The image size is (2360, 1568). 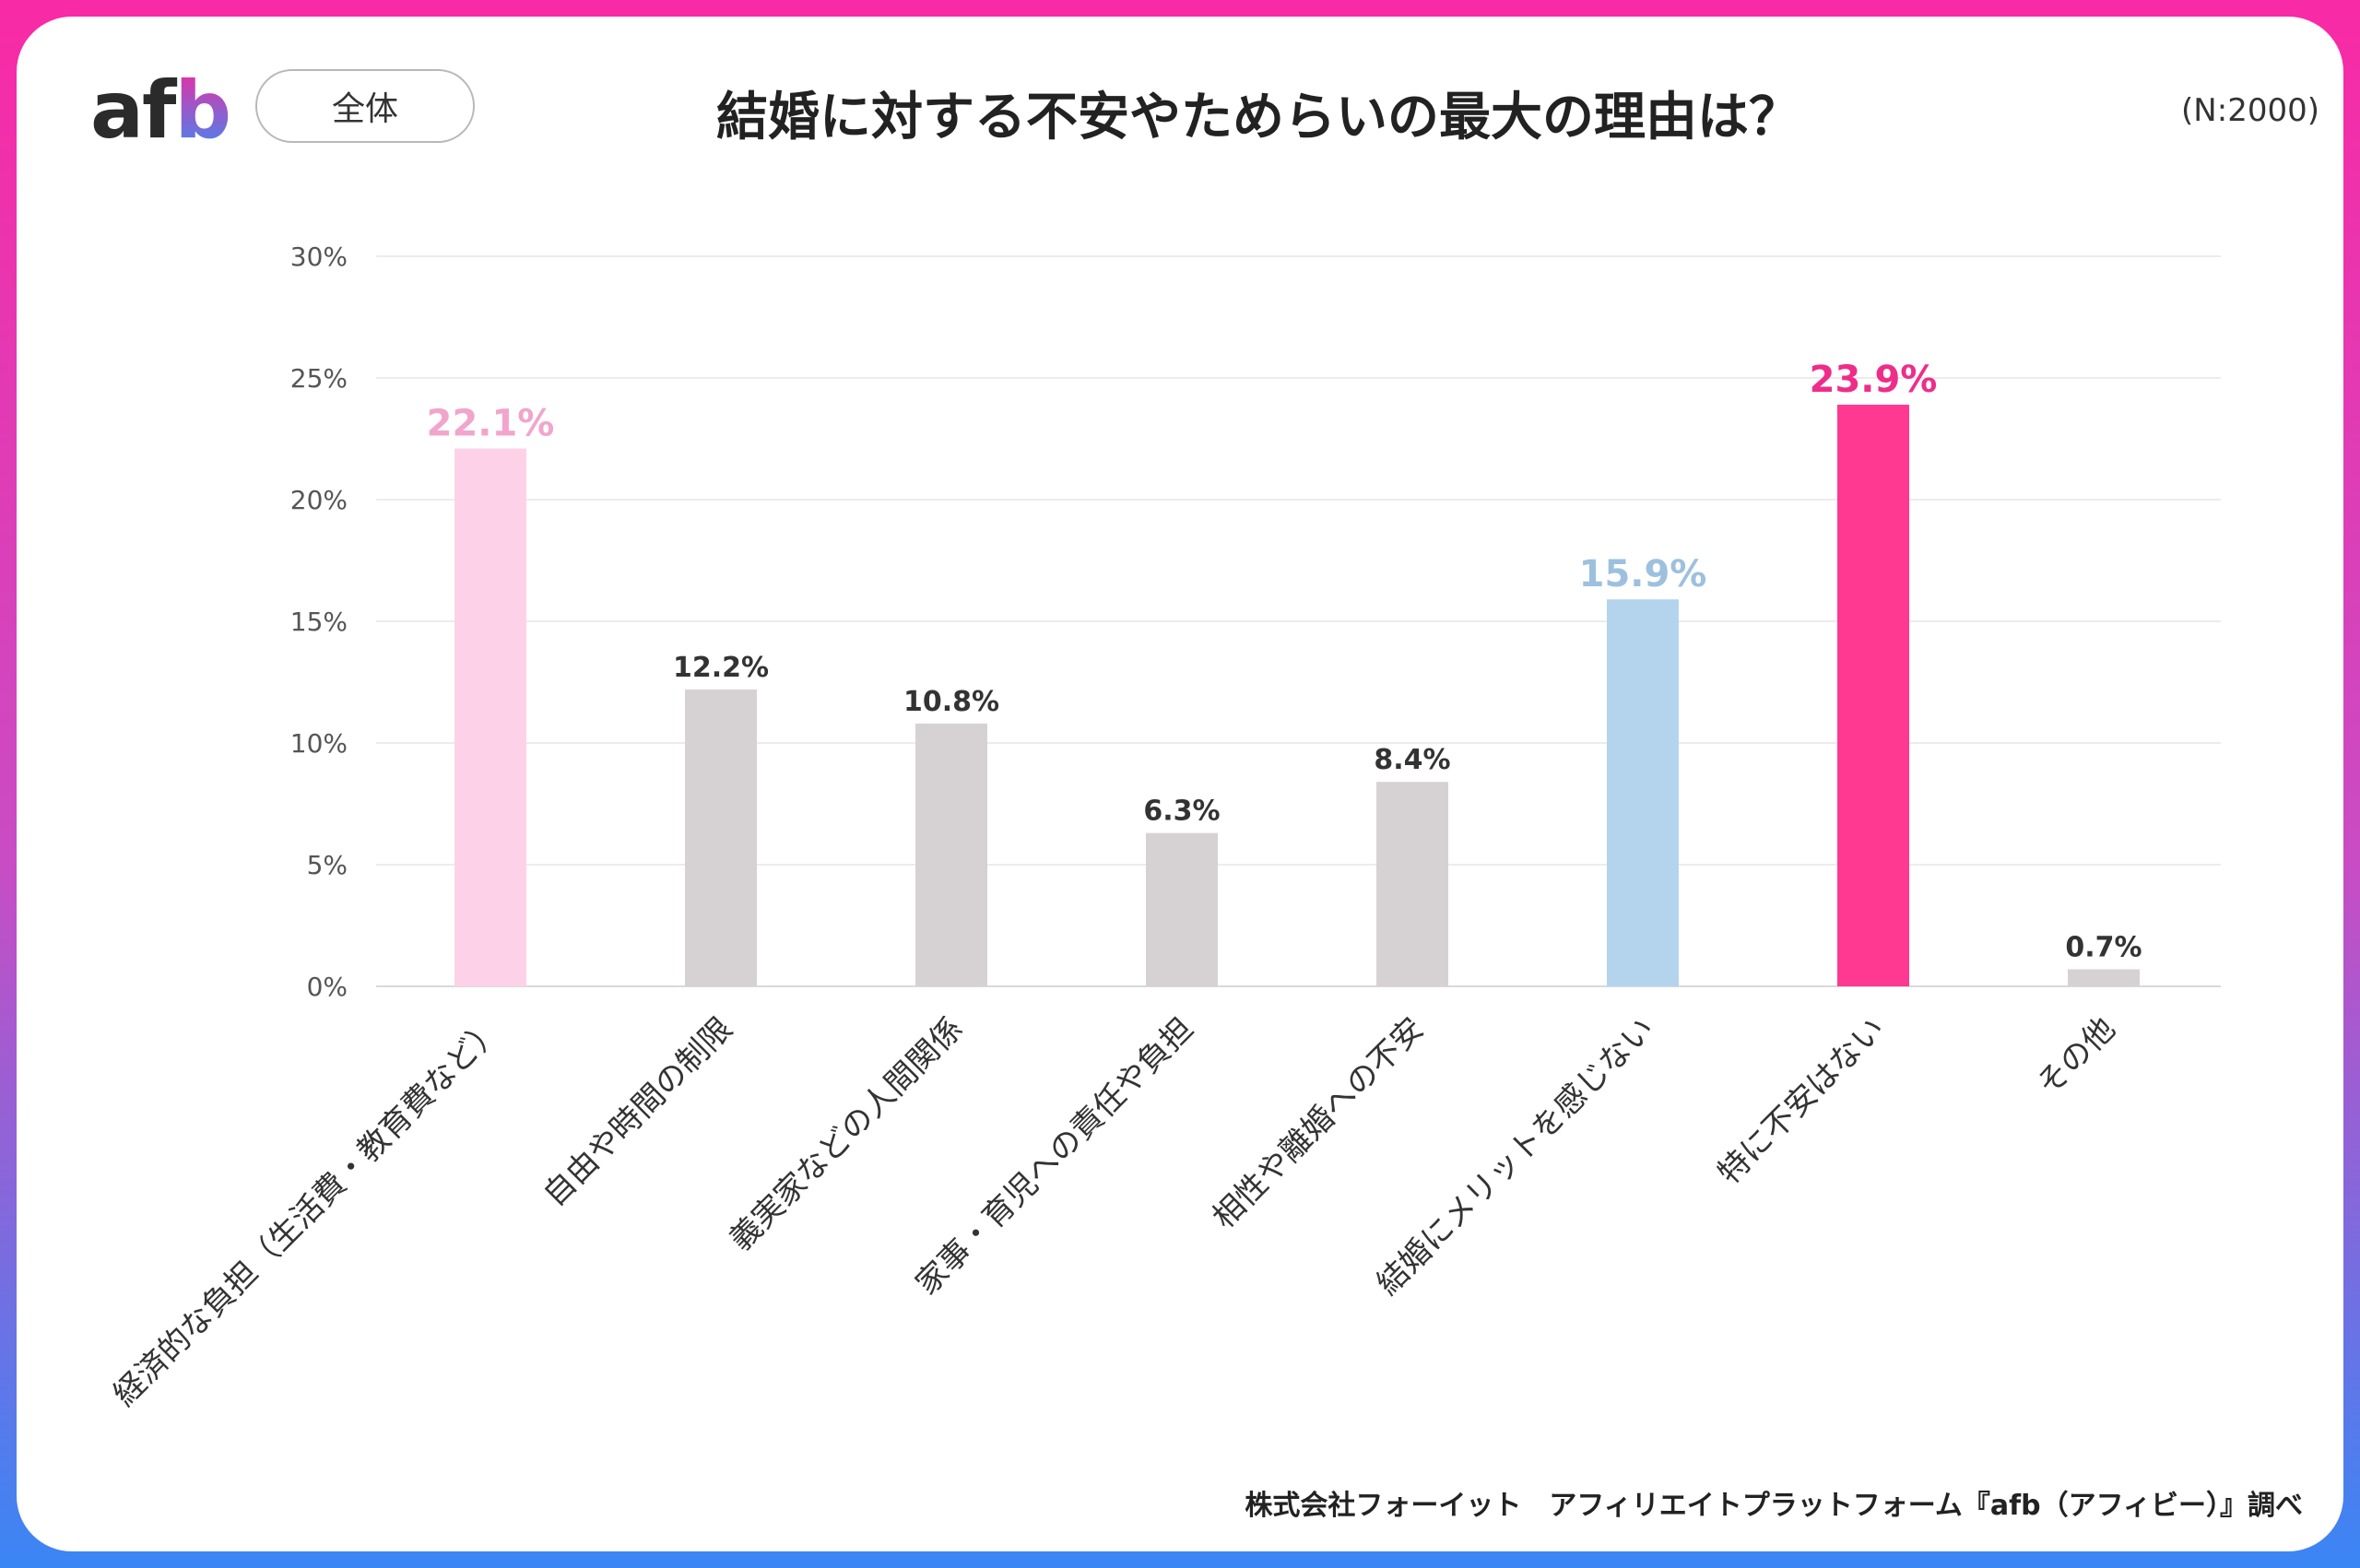 I want to click on x-tick-label: 経済的な負担（生活費・教育費など）, so click(x=307, y=1211).